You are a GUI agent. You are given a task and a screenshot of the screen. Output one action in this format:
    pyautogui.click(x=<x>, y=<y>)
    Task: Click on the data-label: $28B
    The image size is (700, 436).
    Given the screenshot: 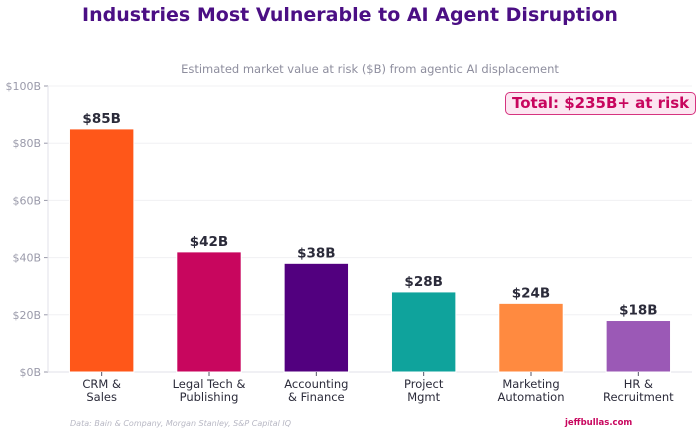 What is the action you would take?
    pyautogui.click(x=423, y=282)
    